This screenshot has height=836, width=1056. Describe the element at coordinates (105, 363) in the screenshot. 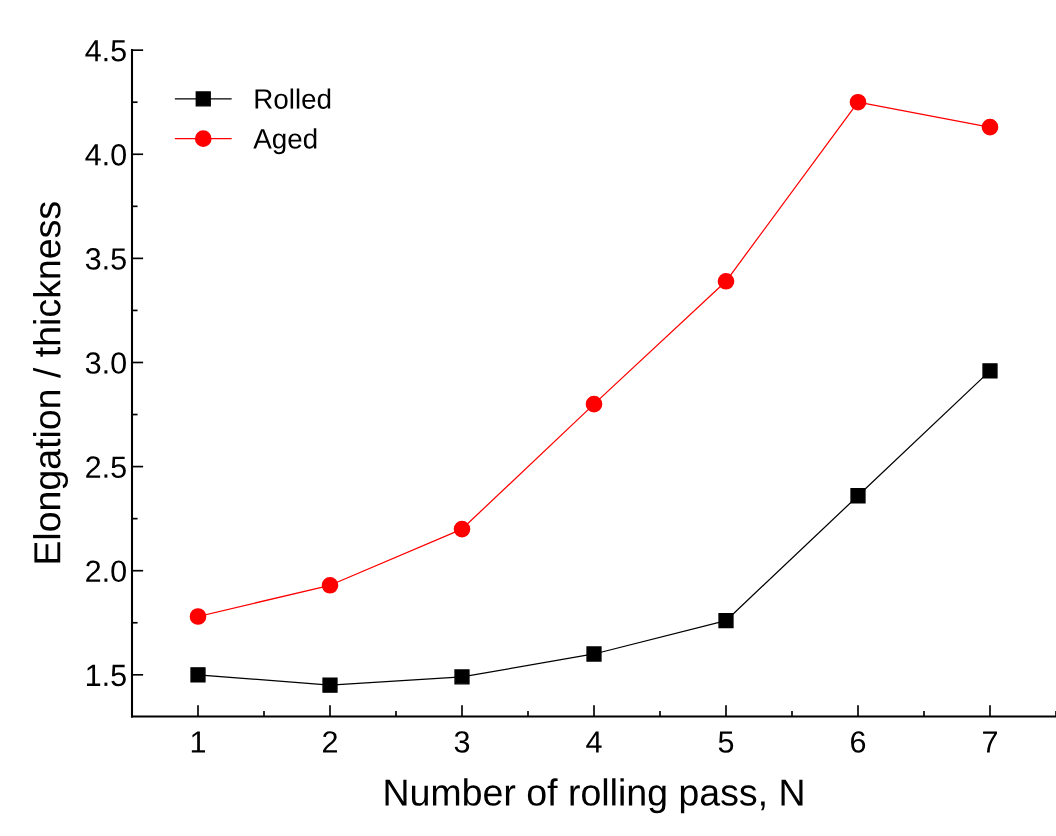

I see `y-tick-label: 3.0` at that location.